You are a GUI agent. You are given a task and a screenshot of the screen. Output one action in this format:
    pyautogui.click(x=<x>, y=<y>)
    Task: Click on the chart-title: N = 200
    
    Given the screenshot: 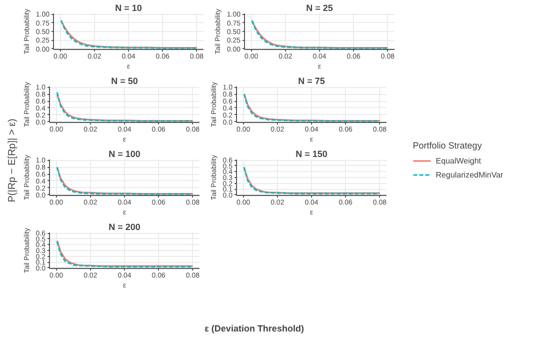 What is the action you would take?
    pyautogui.click(x=124, y=227)
    